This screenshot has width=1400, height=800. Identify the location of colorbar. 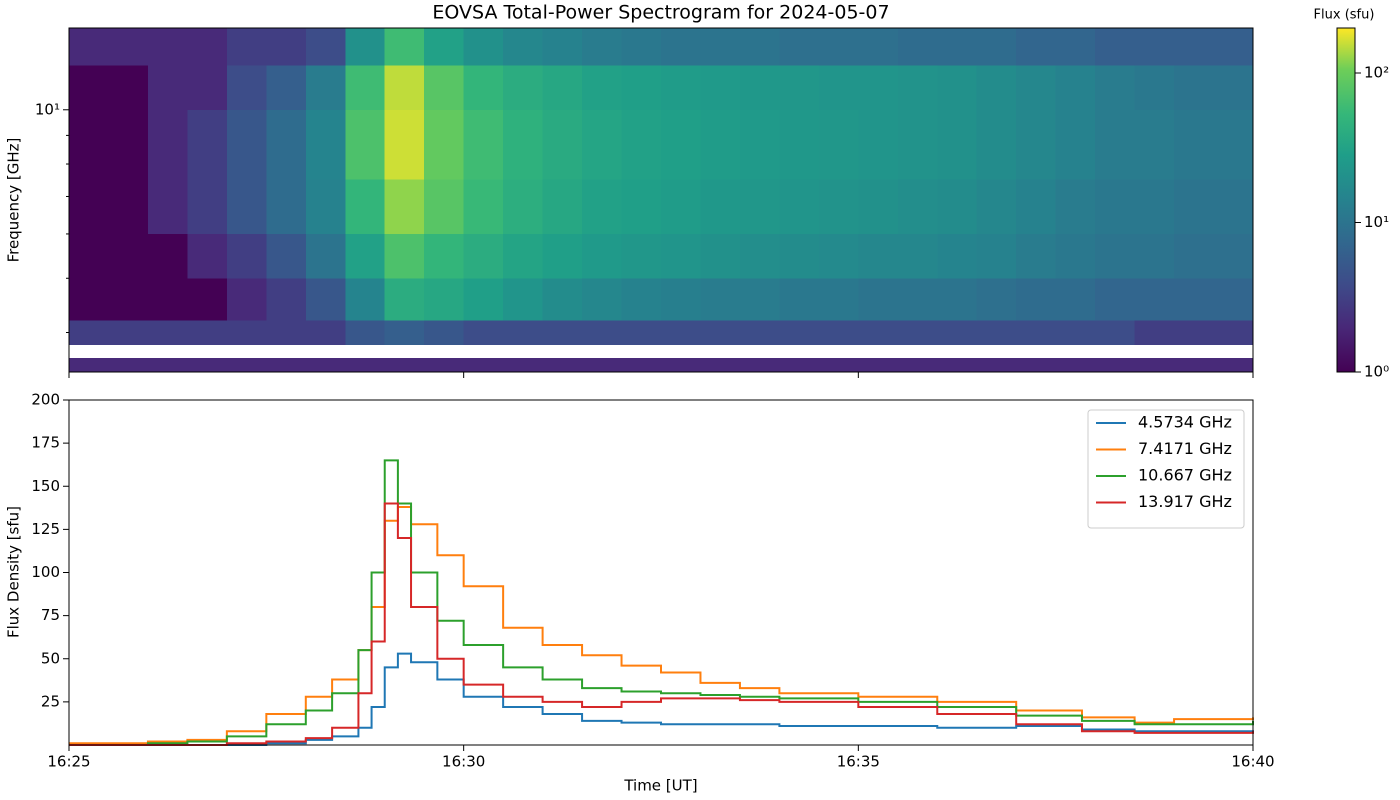
(1346, 200).